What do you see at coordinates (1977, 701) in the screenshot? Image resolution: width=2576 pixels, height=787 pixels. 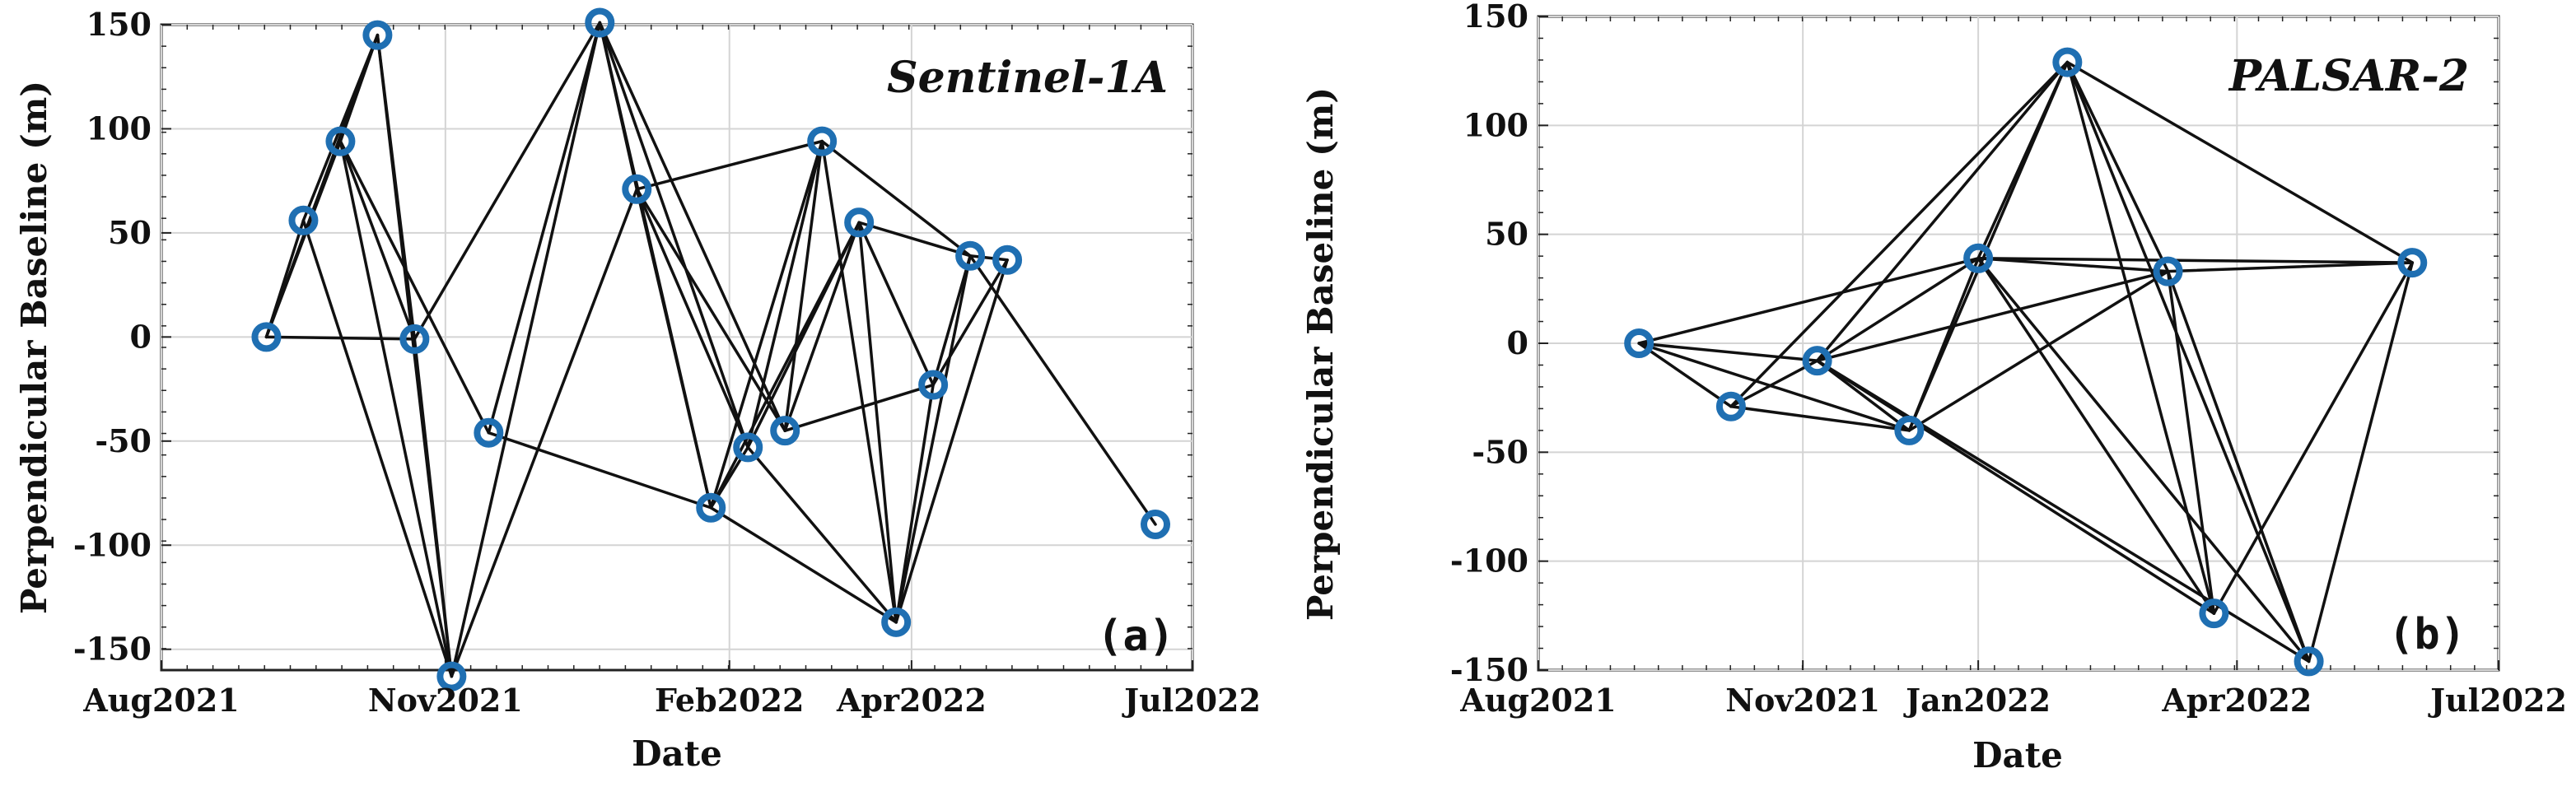 I see `x-tick-label: Jan2022` at bounding box center [1977, 701].